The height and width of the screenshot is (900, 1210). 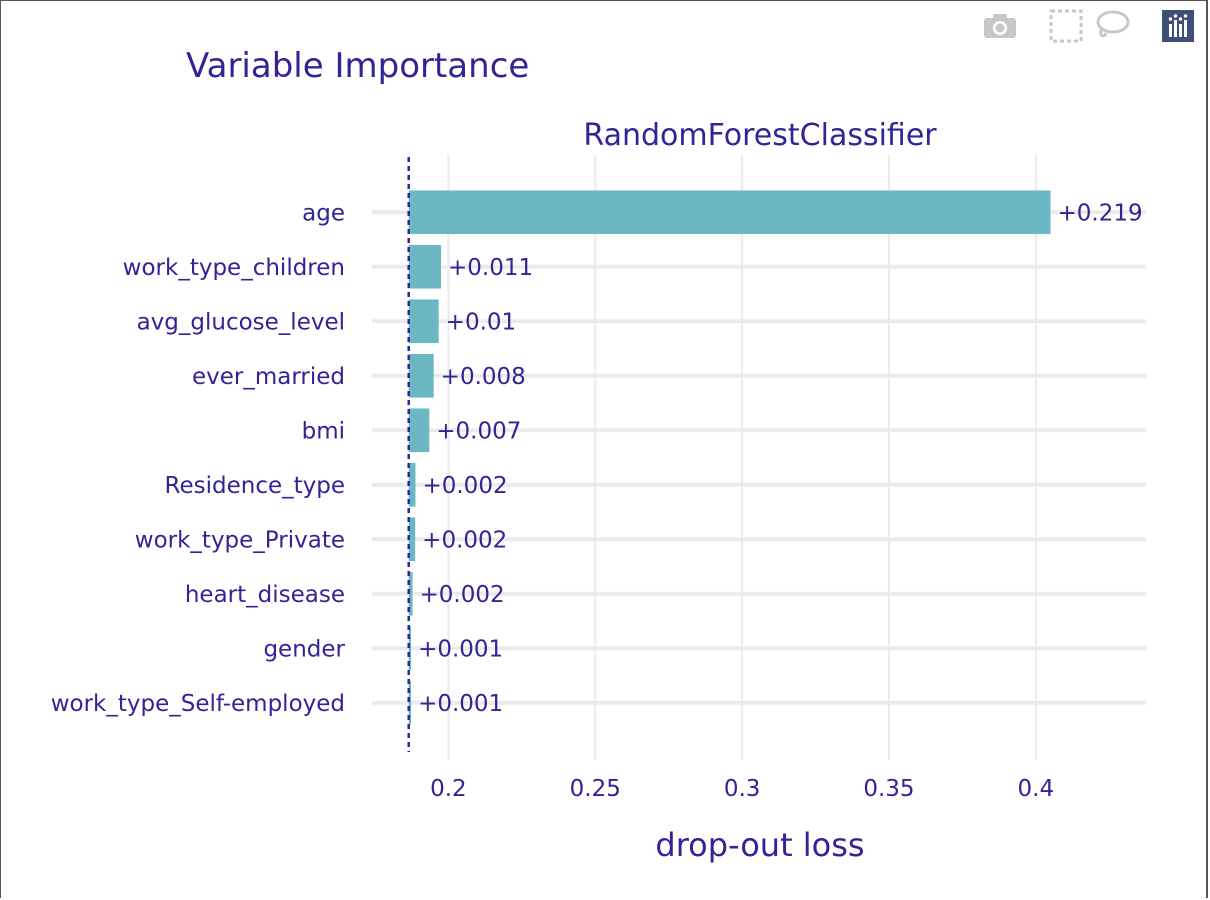 I want to click on bar-ever_married, so click(x=421, y=375).